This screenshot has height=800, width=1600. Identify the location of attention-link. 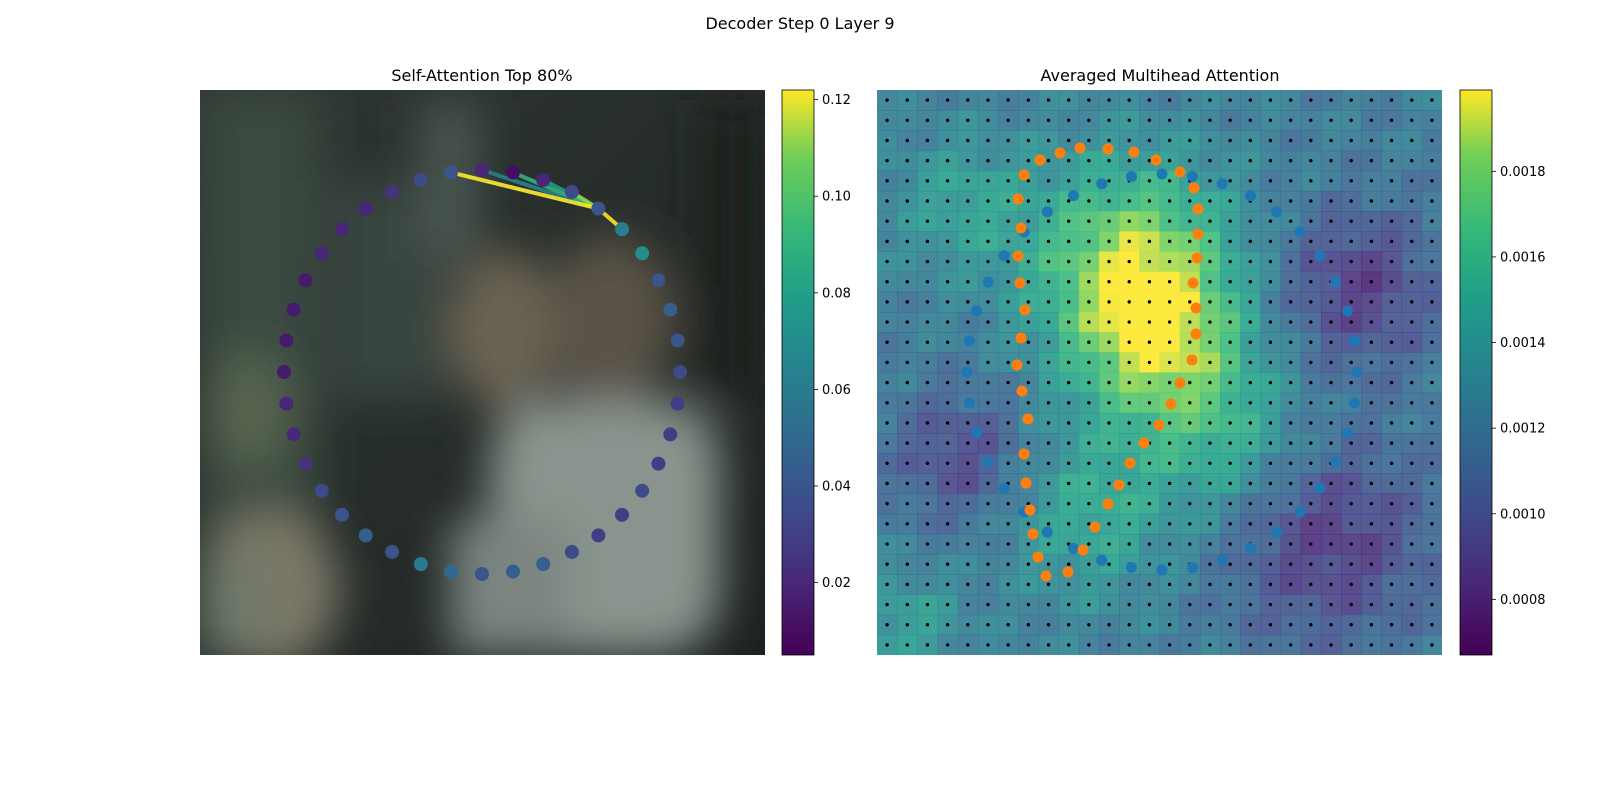
(555, 190).